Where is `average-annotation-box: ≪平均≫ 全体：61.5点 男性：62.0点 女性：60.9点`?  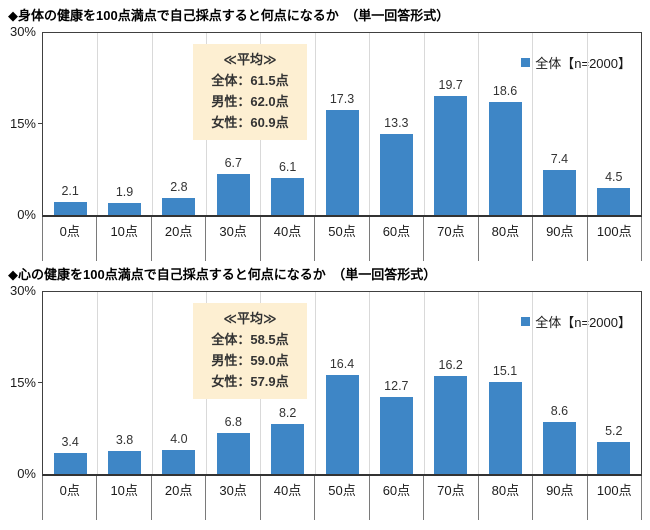
average-annotation-box: ≪平均≫ 全体：61.5点 男性：62.0点 女性：60.9点 is located at coordinates (250, 92).